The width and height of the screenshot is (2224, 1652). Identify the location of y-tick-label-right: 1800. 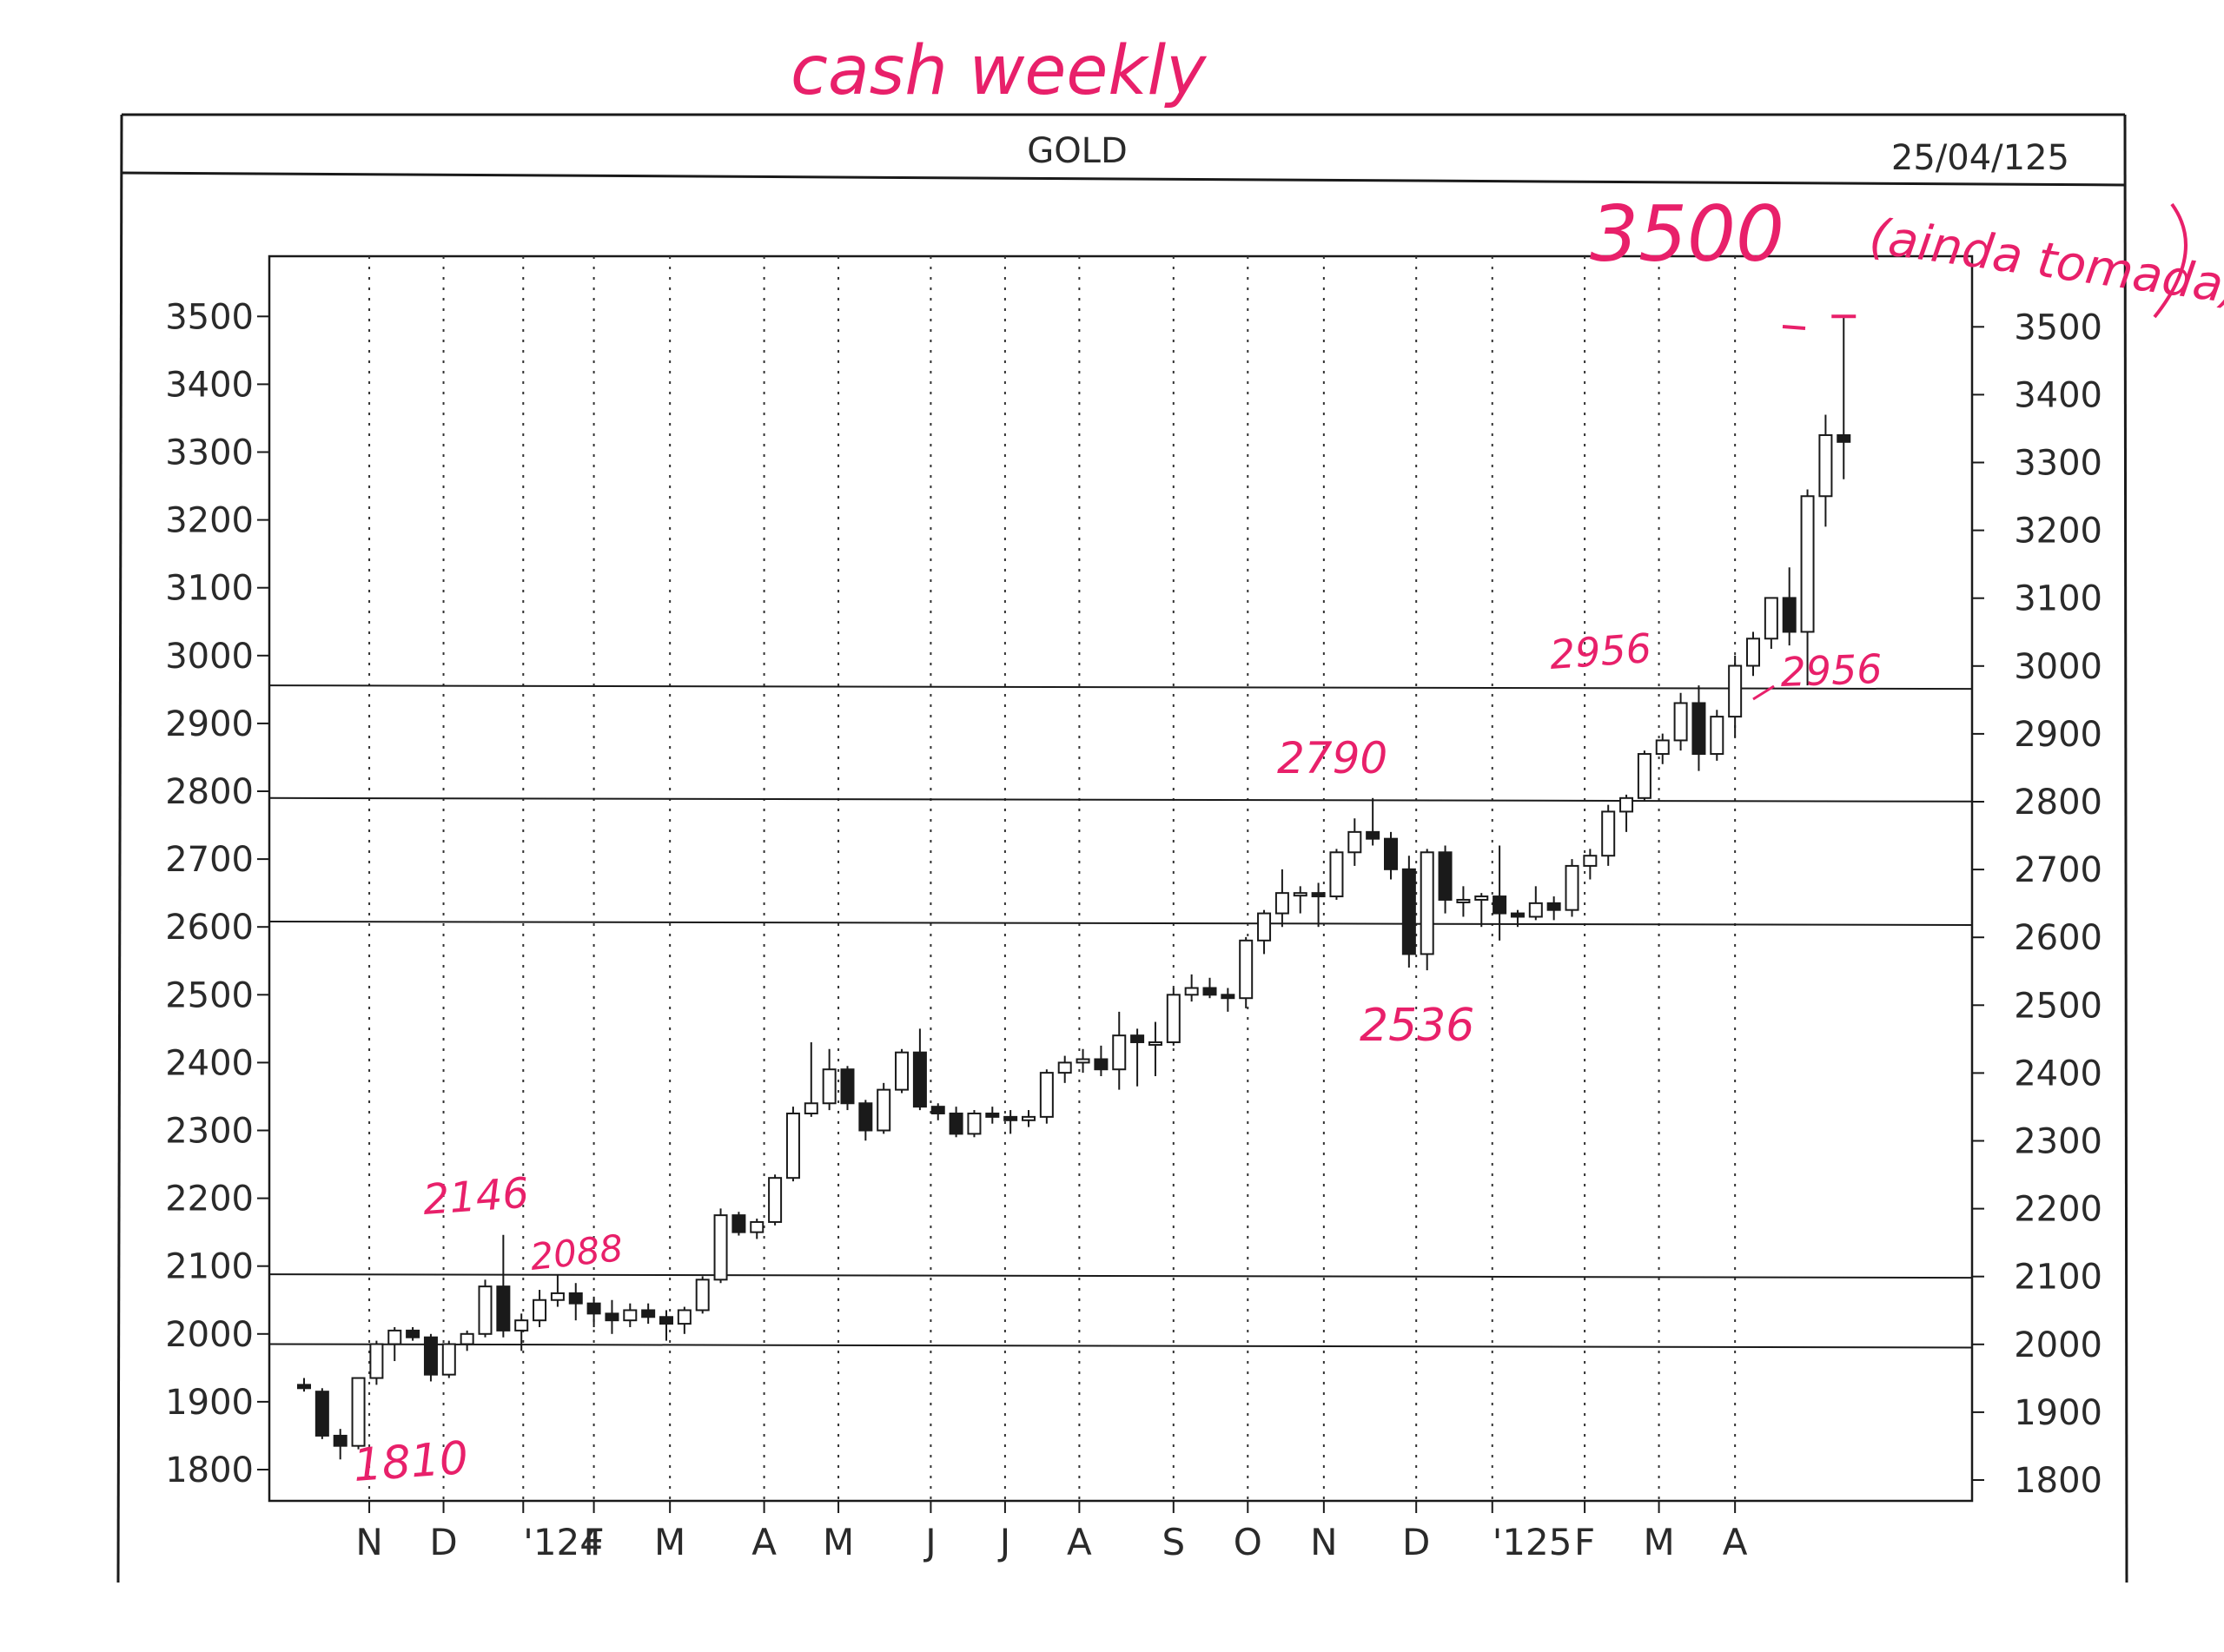
(2058, 1481).